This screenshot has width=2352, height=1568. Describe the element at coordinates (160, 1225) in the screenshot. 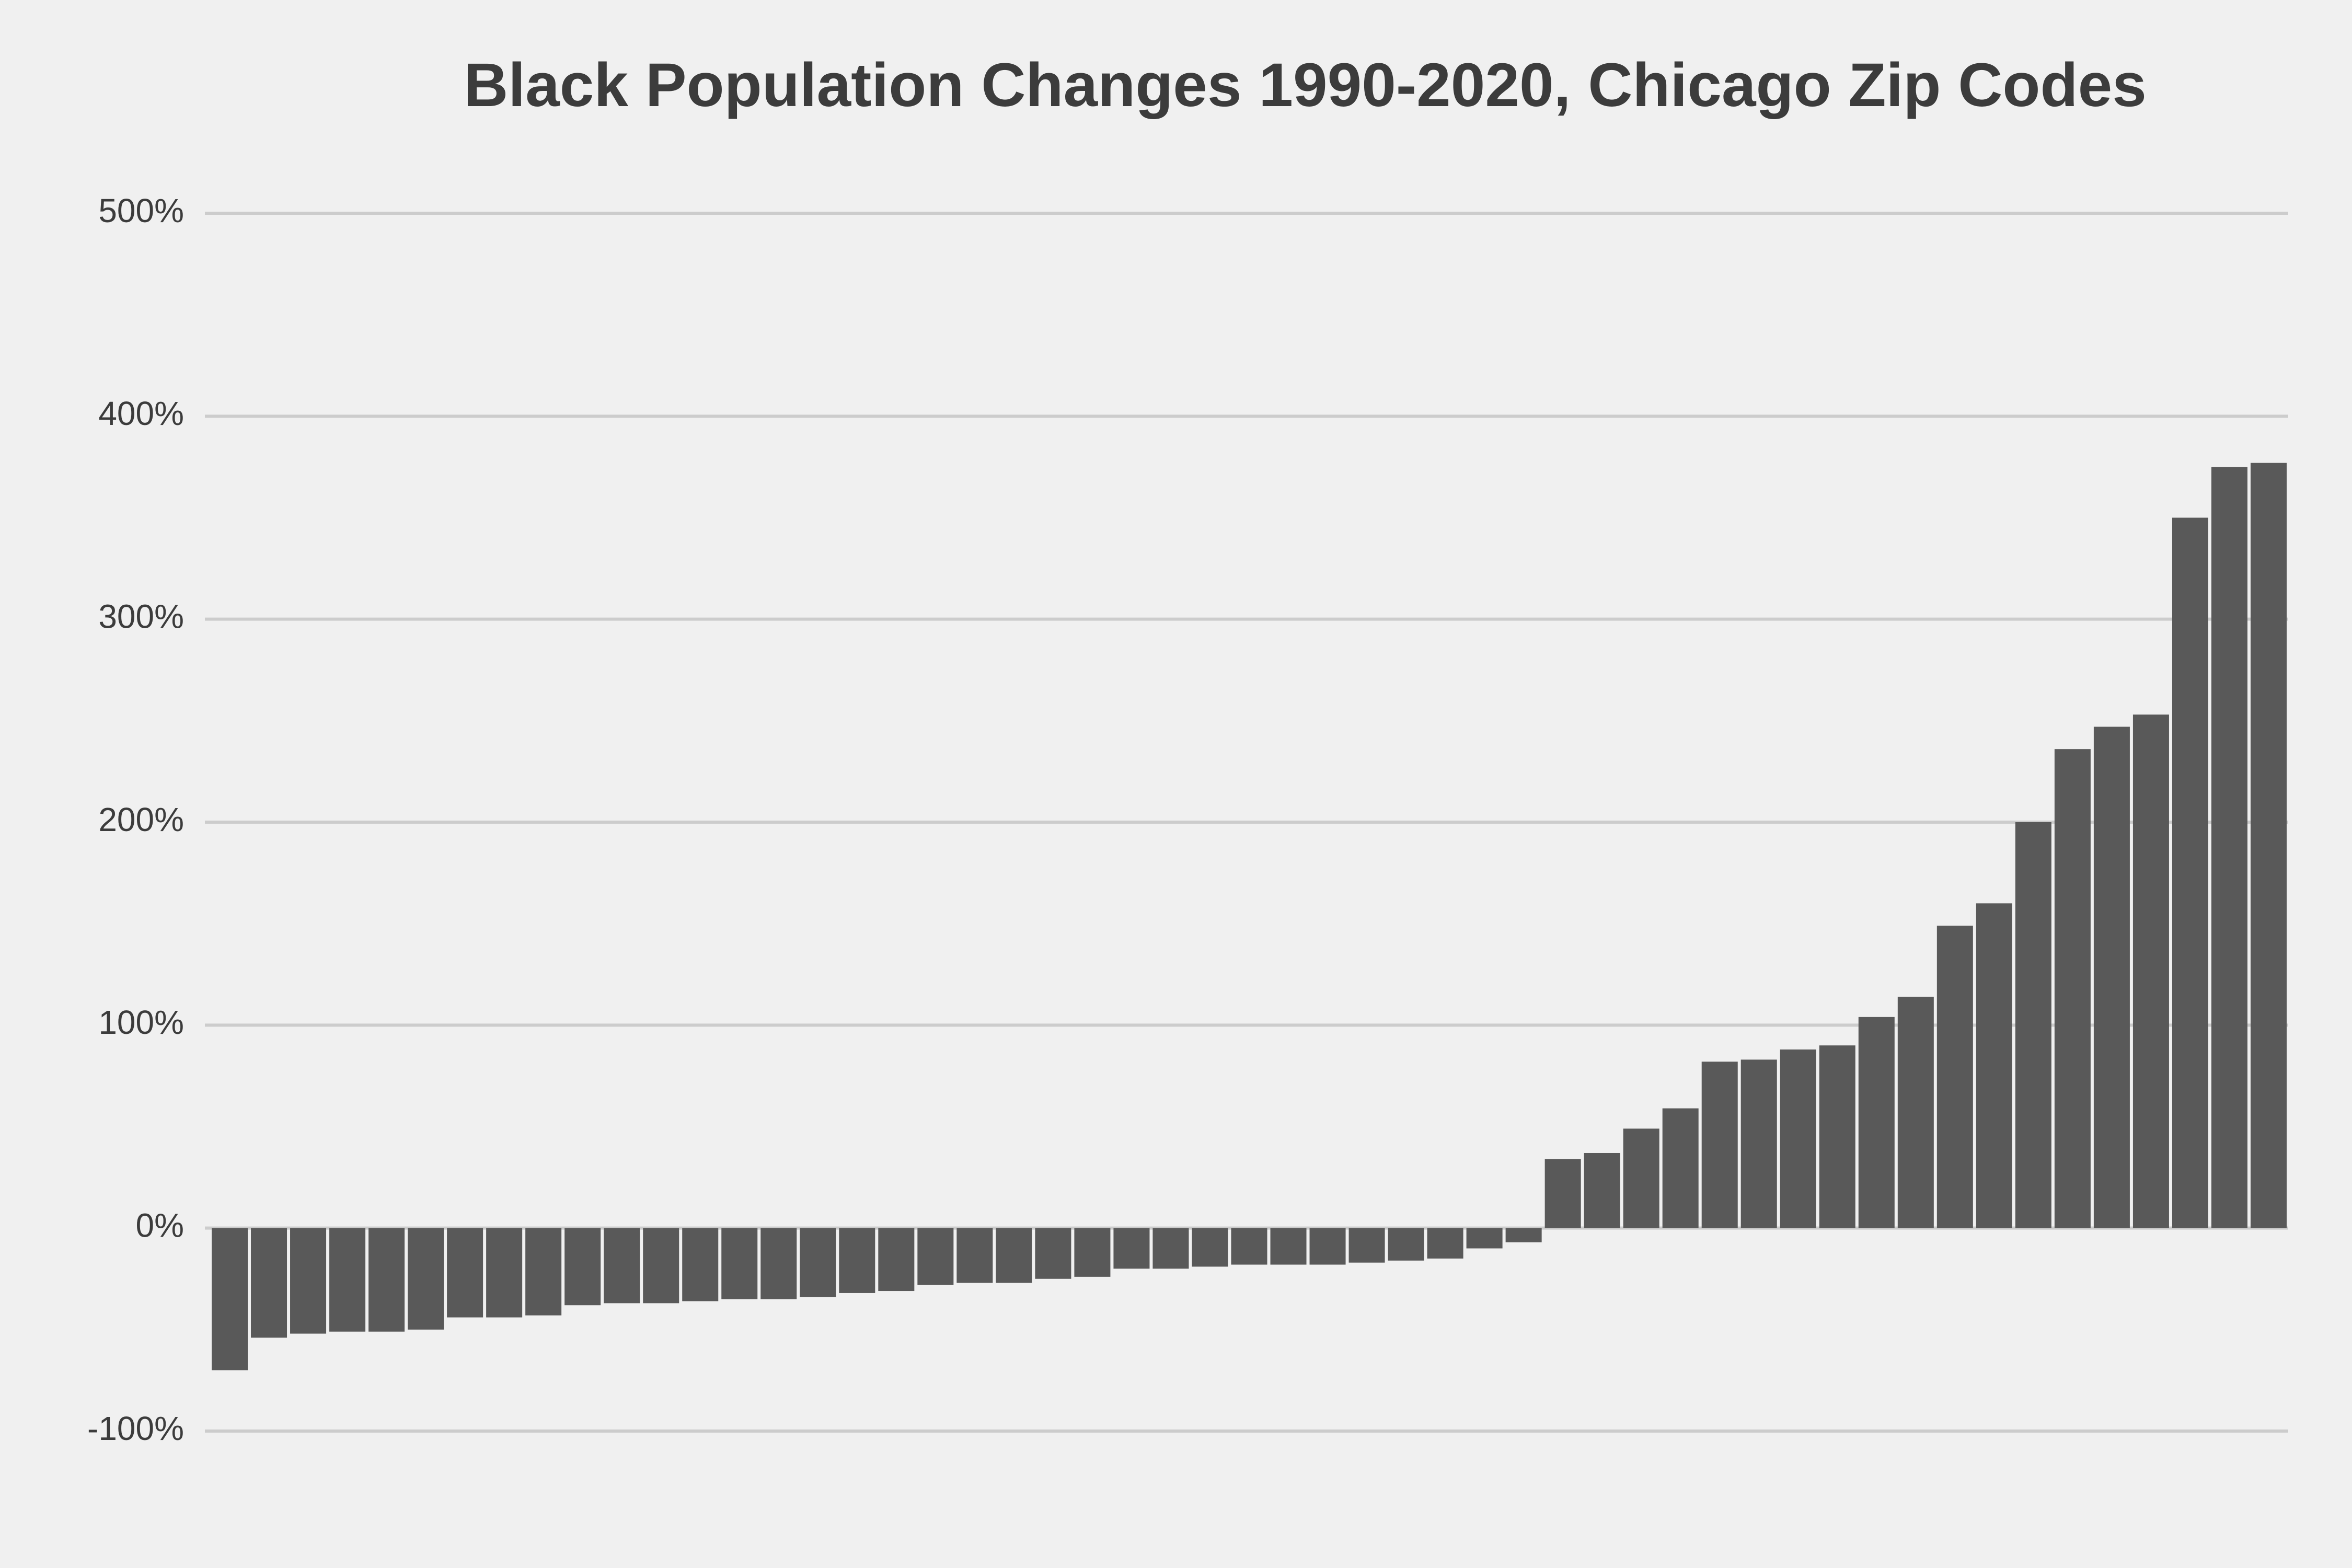

I see `y-tick-label: 0%` at that location.